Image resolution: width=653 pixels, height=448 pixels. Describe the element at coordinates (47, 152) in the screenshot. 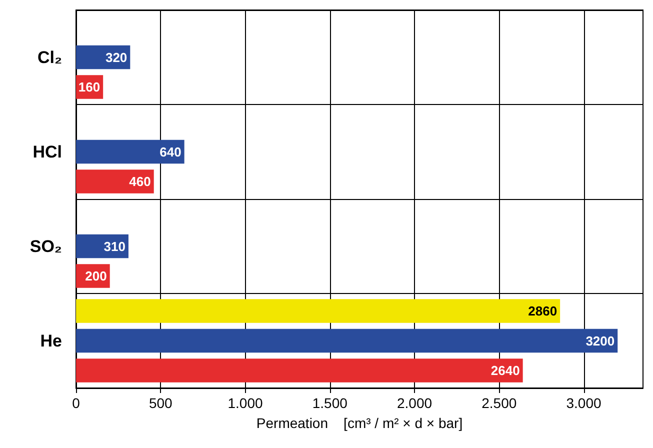

I see `y-tick-label: HCl` at that location.